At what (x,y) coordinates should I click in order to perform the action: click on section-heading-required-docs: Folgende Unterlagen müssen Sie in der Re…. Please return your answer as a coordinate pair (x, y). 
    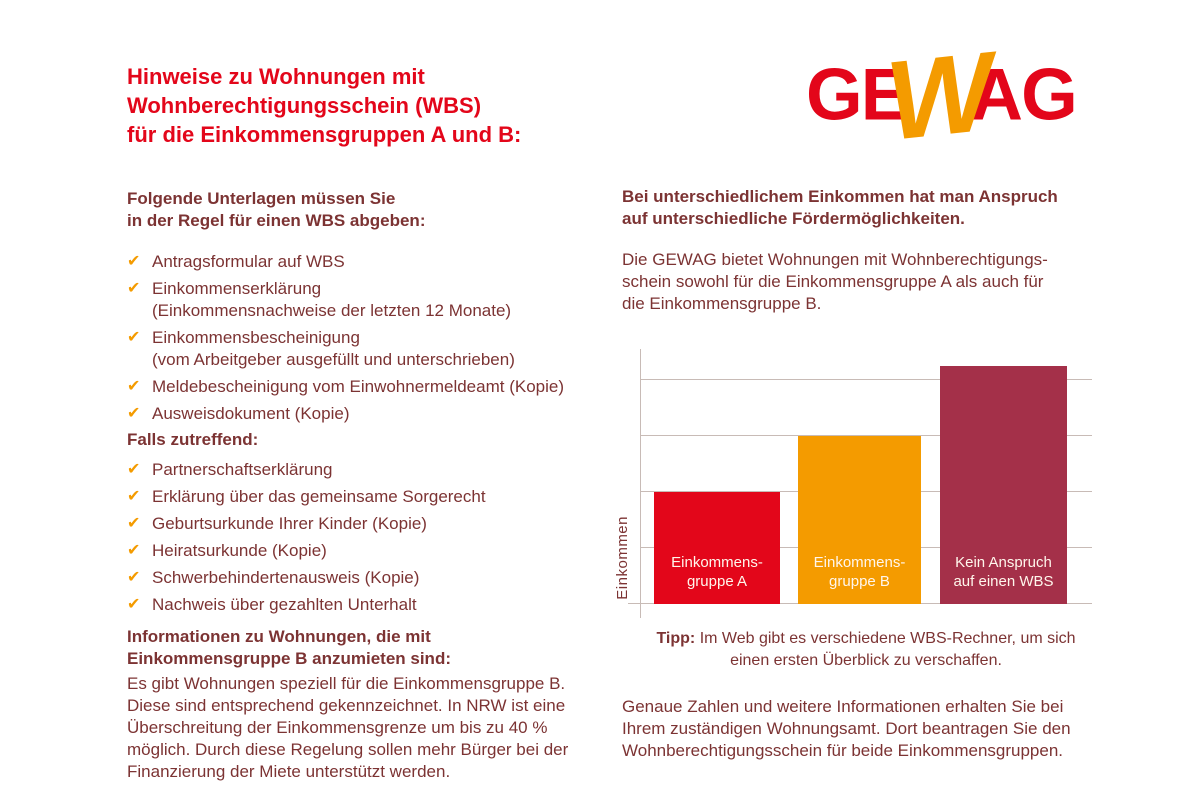
    Looking at the image, I should click on (276, 209).